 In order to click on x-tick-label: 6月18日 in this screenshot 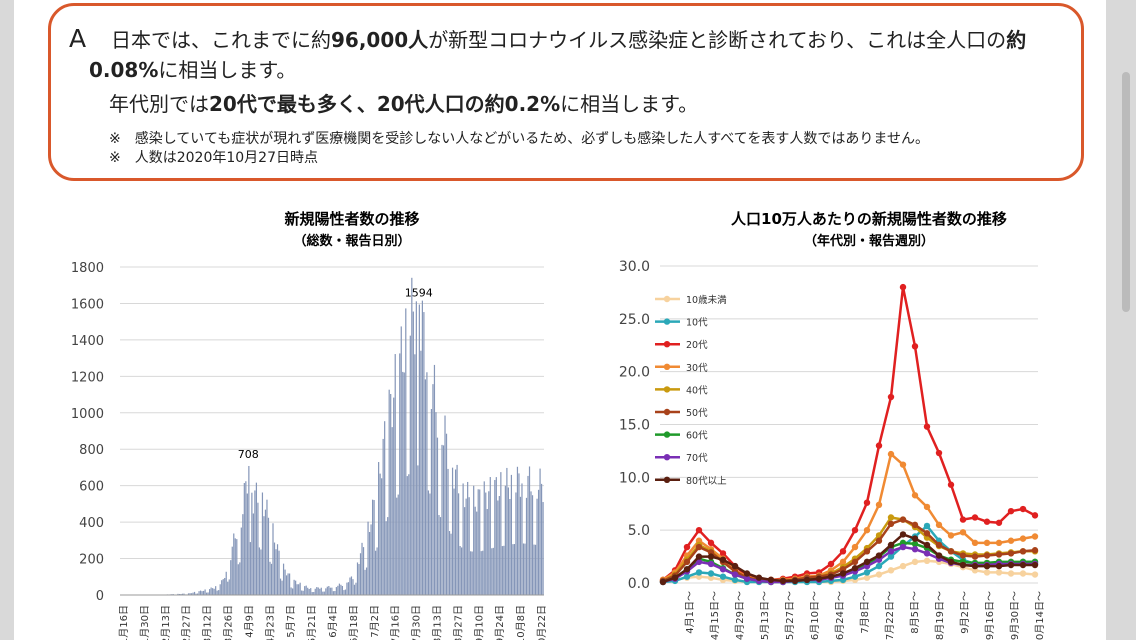, I will do `click(354, 622)`.